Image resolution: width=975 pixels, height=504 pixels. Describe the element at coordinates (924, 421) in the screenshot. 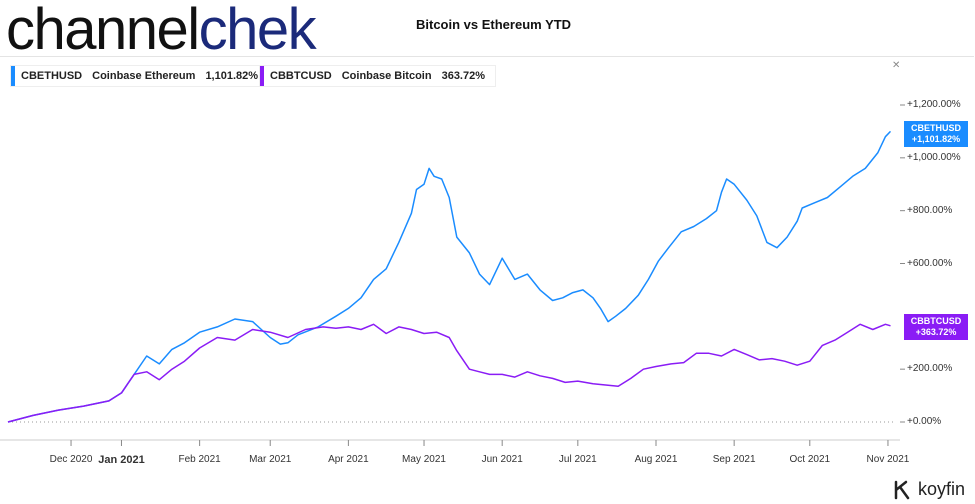

I see `y-tick-label: +0.00%` at that location.